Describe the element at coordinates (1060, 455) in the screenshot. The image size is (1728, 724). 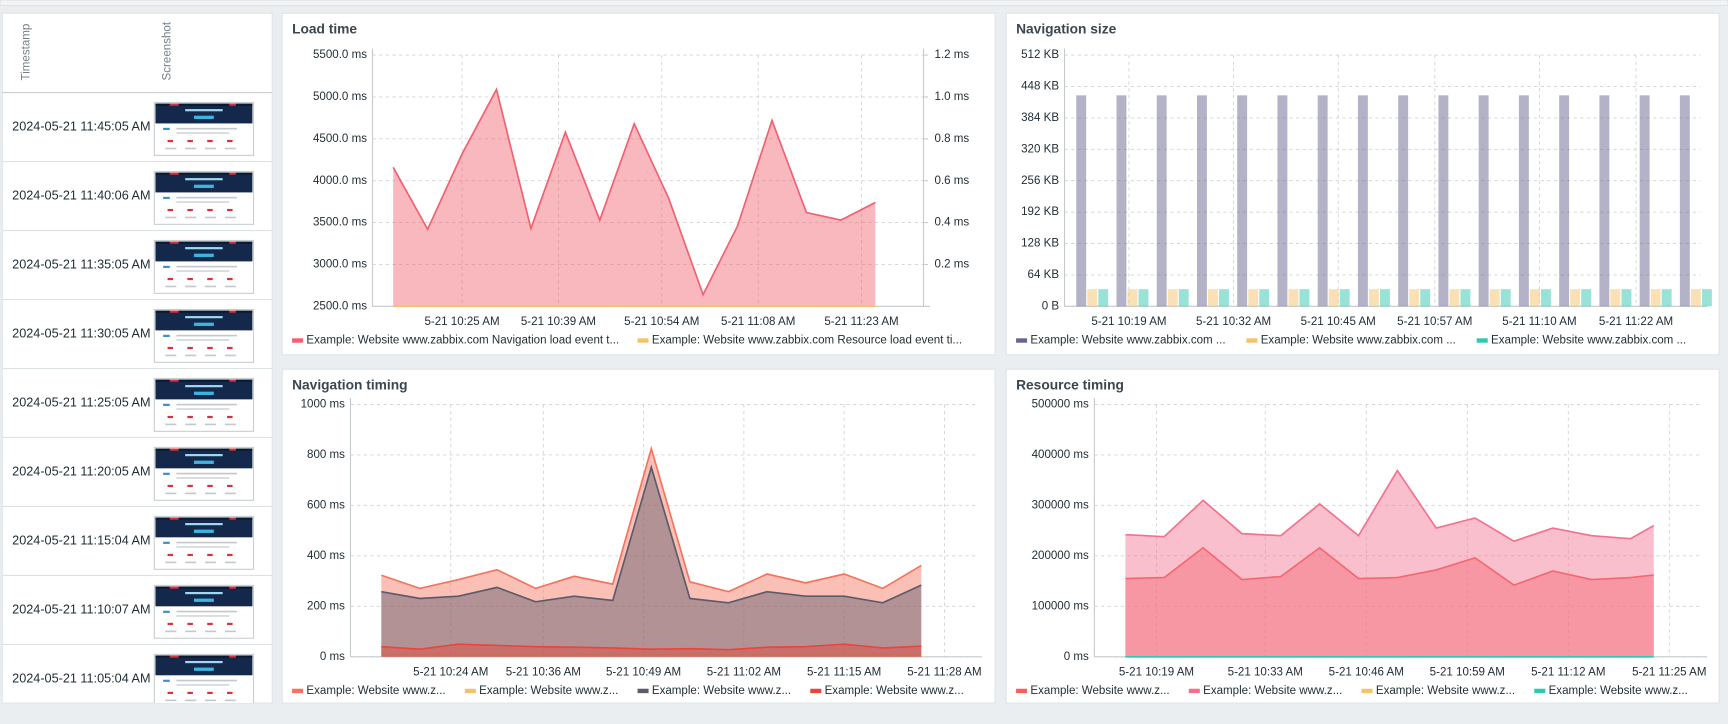
I see `y-tick-label: 400000 ms` at that location.